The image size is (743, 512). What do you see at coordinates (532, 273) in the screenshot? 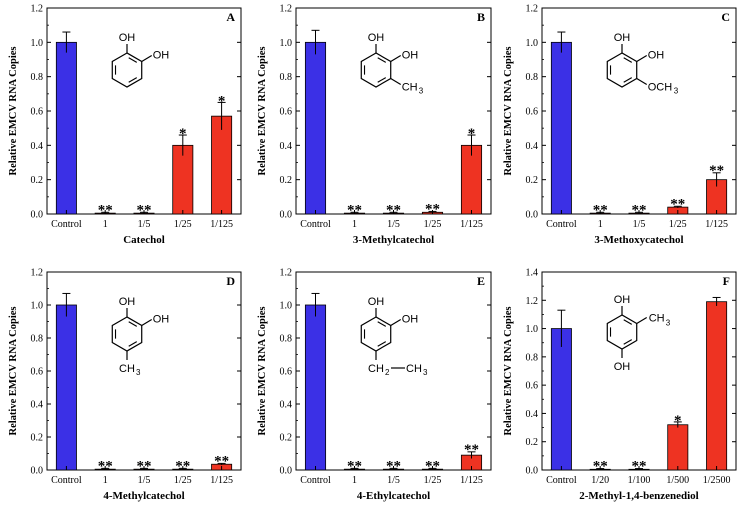
I see `y-tick-label: 1.4` at bounding box center [532, 273].